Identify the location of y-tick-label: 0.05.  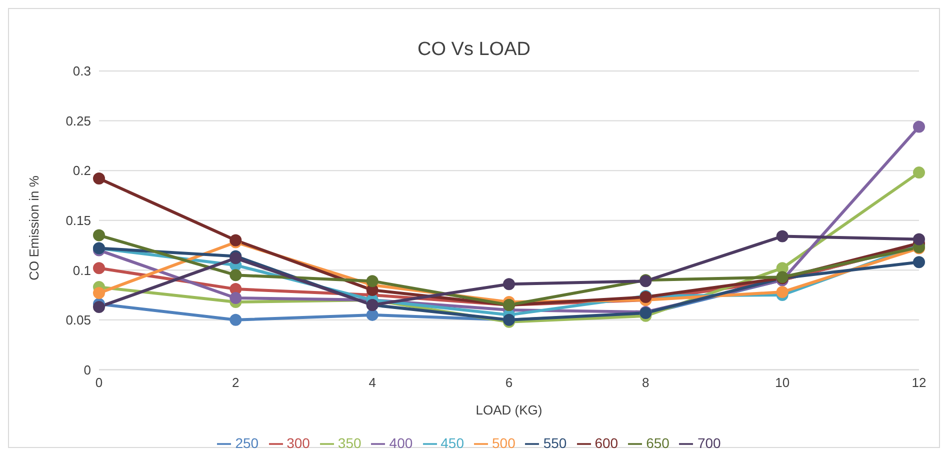
(78, 320).